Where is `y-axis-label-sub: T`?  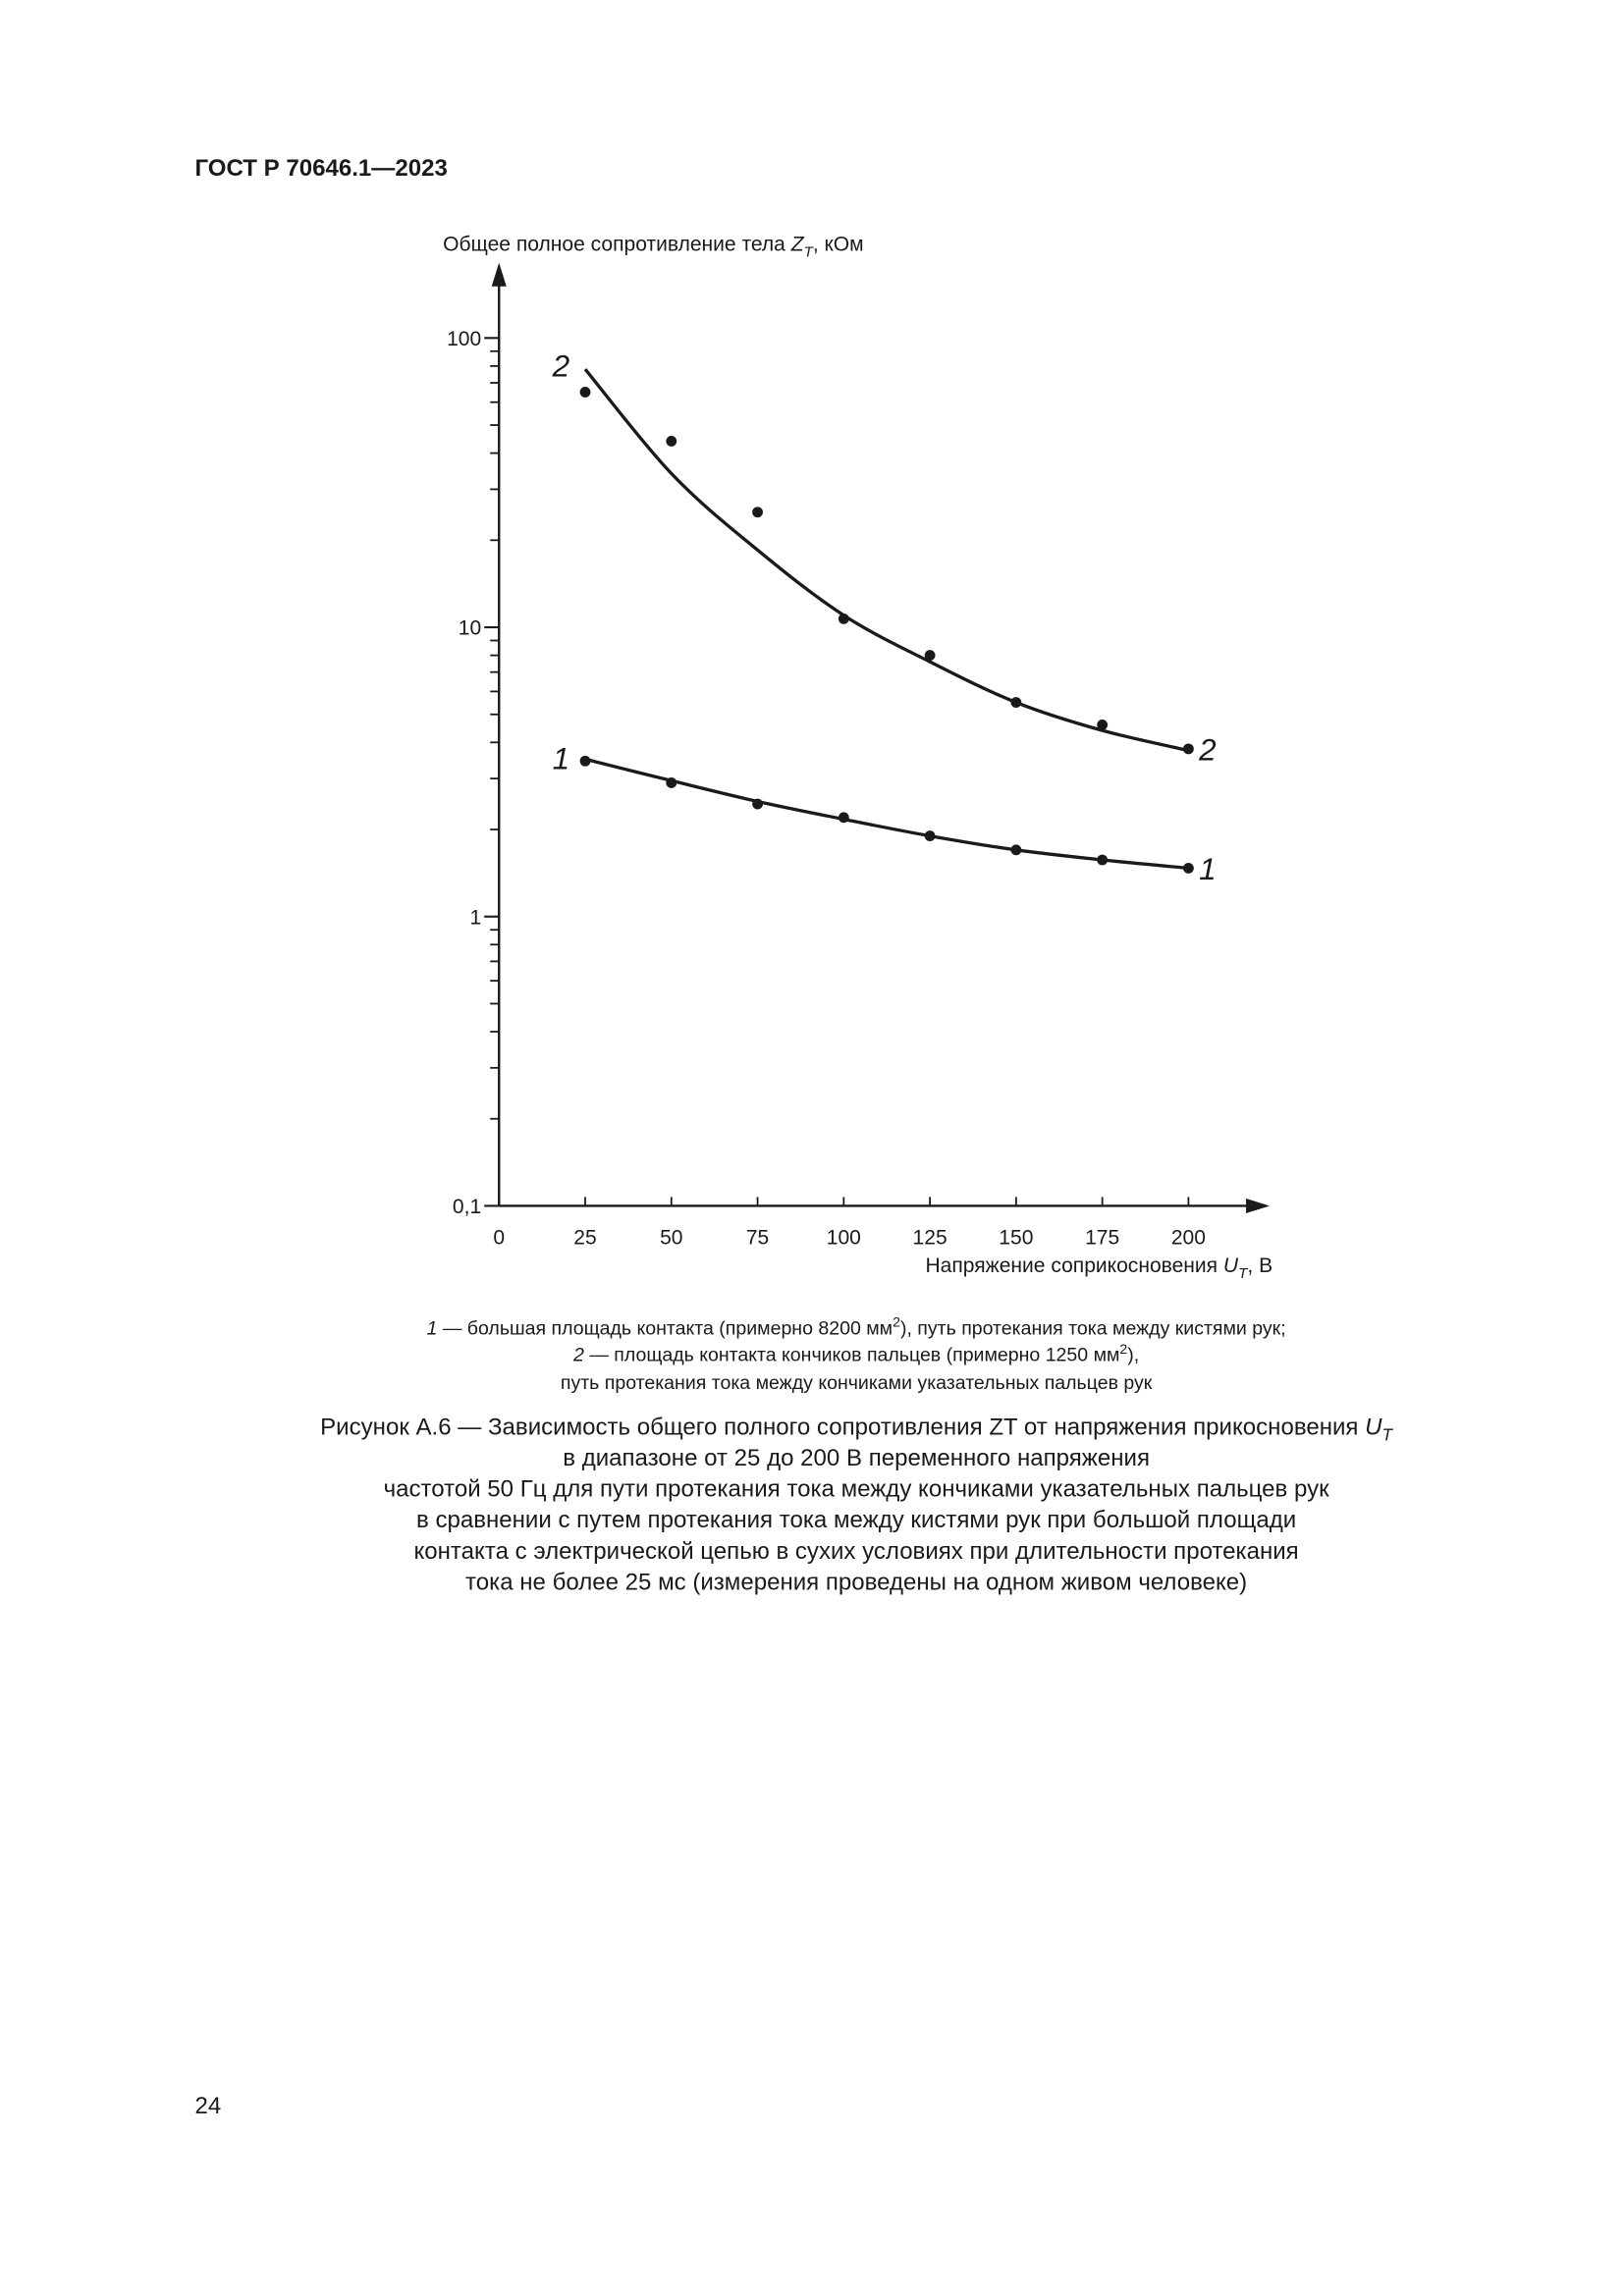 y-axis-label-sub: T is located at coordinates (809, 252).